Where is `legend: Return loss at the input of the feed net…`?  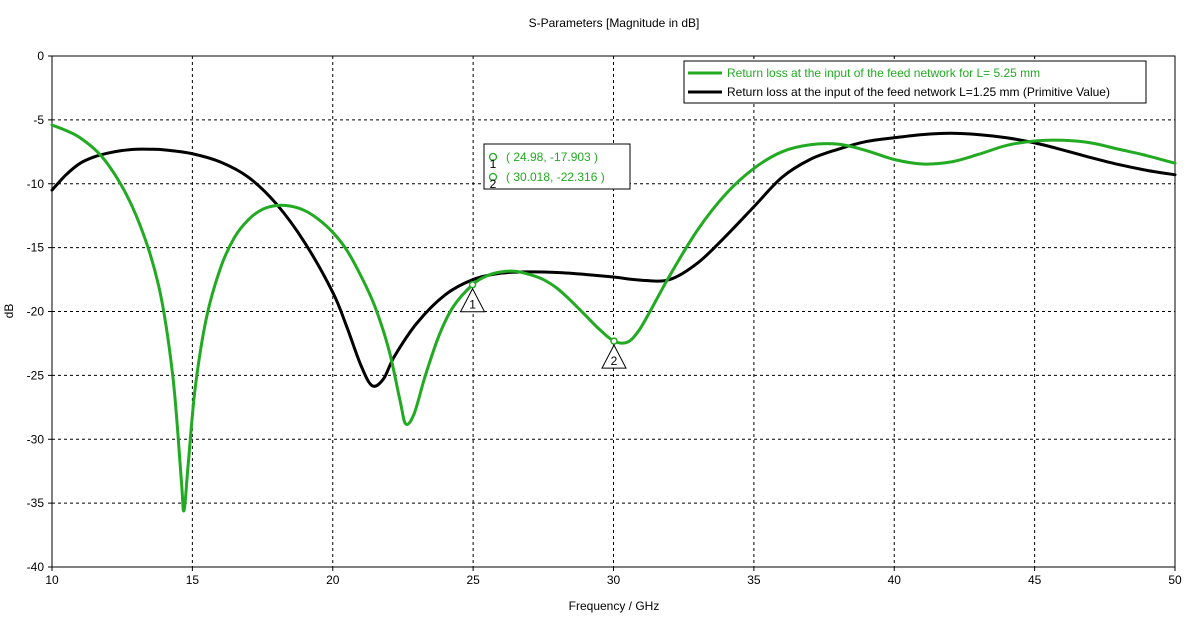 legend: Return loss at the input of the feed net… is located at coordinates (915, 82).